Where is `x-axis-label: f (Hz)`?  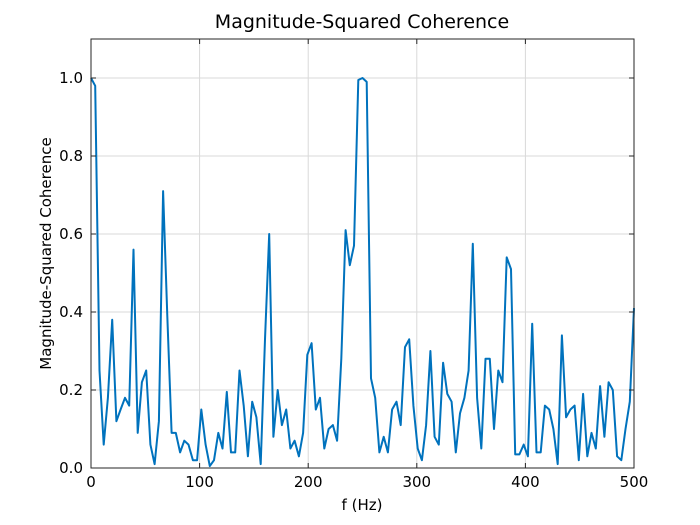 x-axis-label: f (Hz) is located at coordinates (362, 505).